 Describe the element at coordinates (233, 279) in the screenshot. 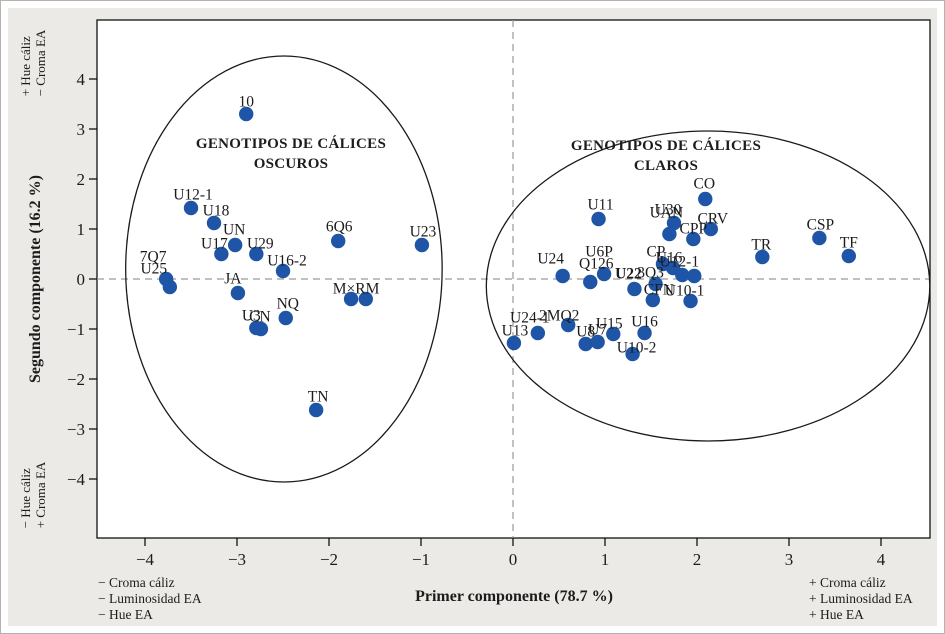

I see `point-label-JA: JA` at that location.